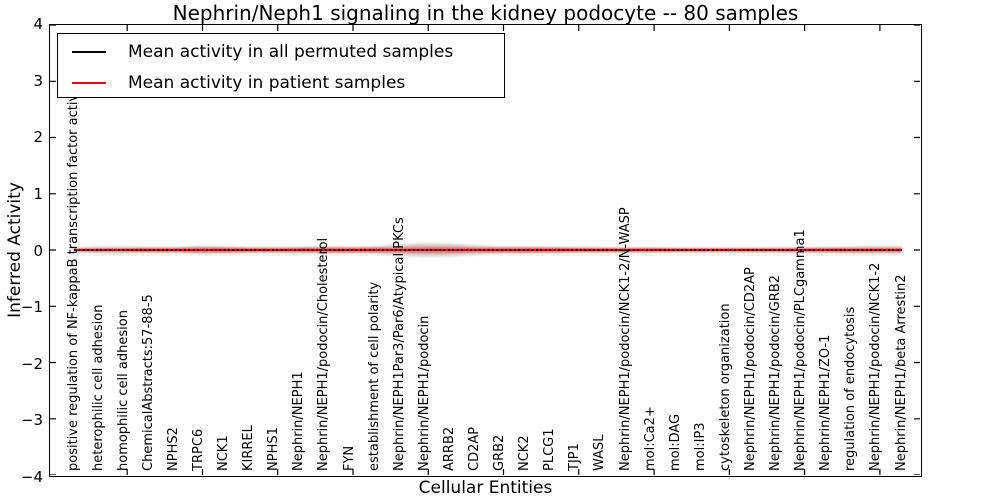 The image size is (1000, 500). I want to click on legend-item-patient: Mean activity in patient samples, so click(281, 83).